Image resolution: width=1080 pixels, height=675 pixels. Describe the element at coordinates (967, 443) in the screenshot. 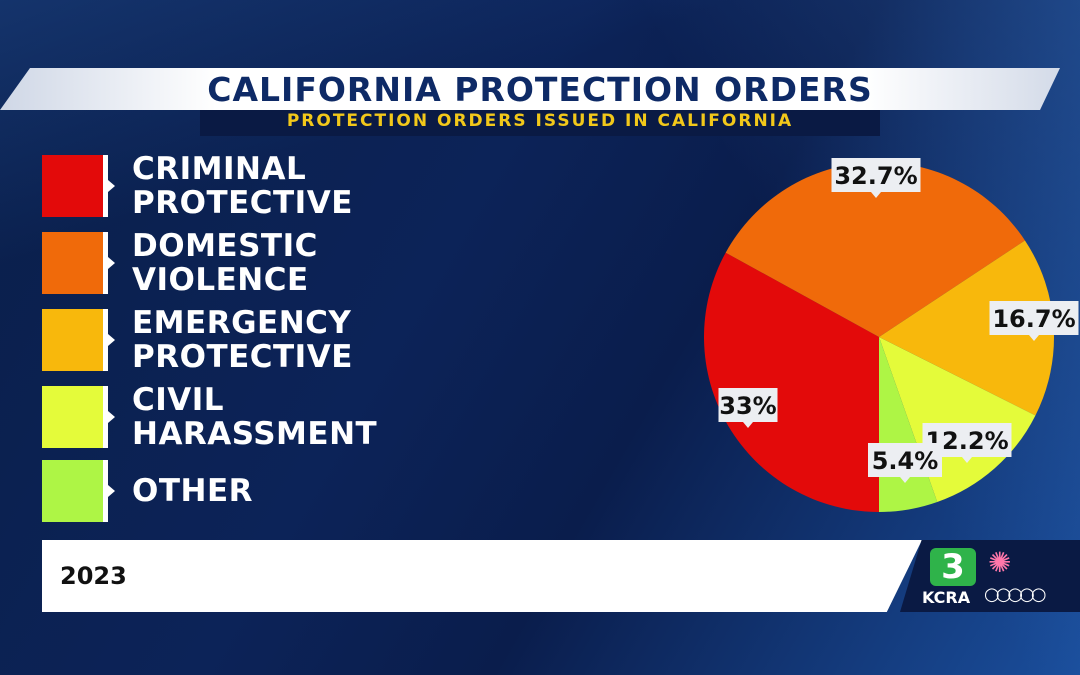

I see `data-label: 12.2%` at that location.